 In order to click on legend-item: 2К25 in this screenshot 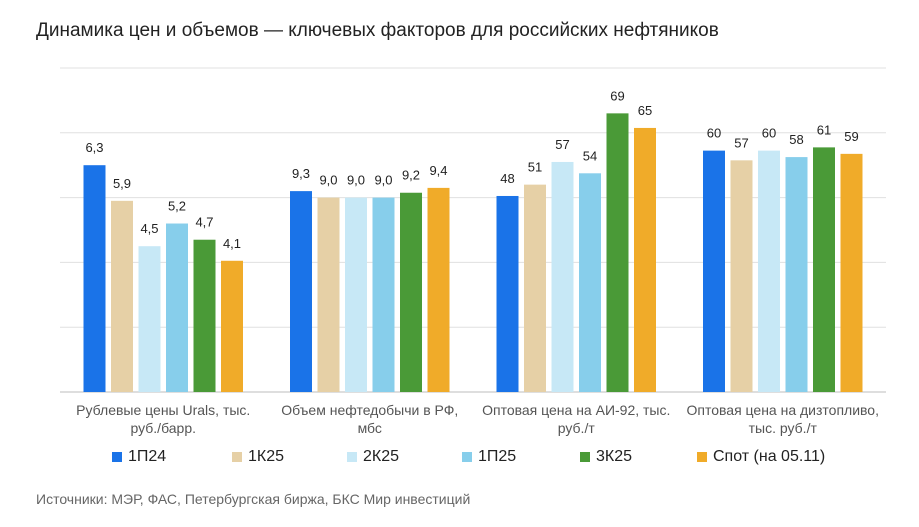, I will do `click(373, 457)`.